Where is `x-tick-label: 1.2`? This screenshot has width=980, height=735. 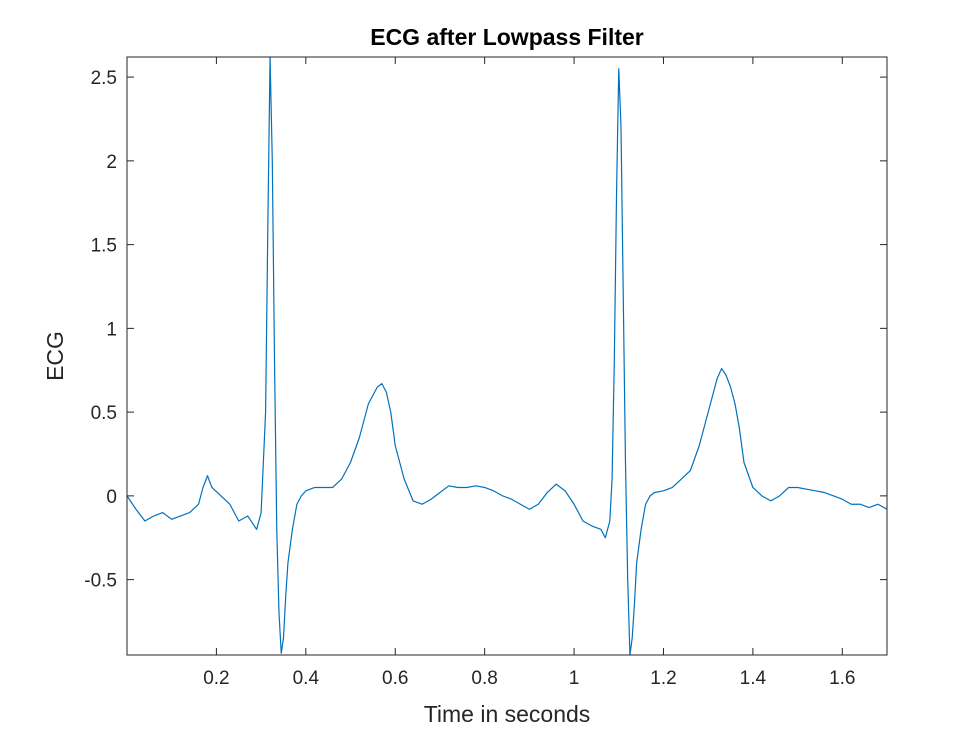 x-tick-label: 1.2 is located at coordinates (663, 678).